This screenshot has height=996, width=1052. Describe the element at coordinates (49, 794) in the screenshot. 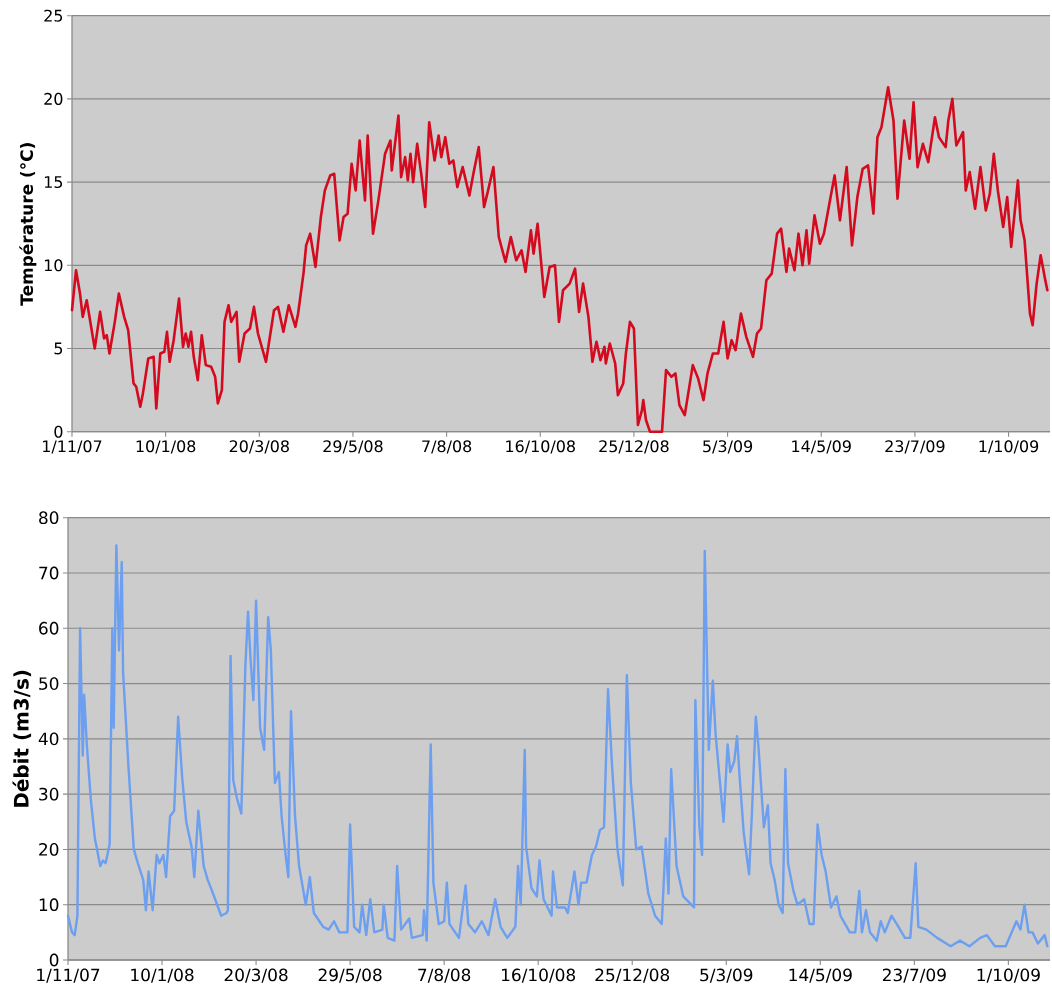

I see `y-tick-label: 30` at that location.